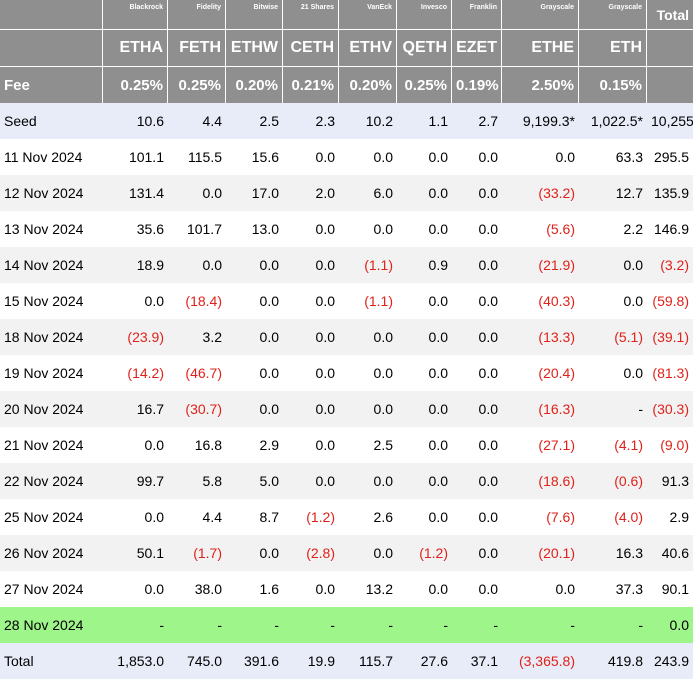  Describe the element at coordinates (613, 337) in the screenshot. I see `flow-cell: (5.1)` at that location.